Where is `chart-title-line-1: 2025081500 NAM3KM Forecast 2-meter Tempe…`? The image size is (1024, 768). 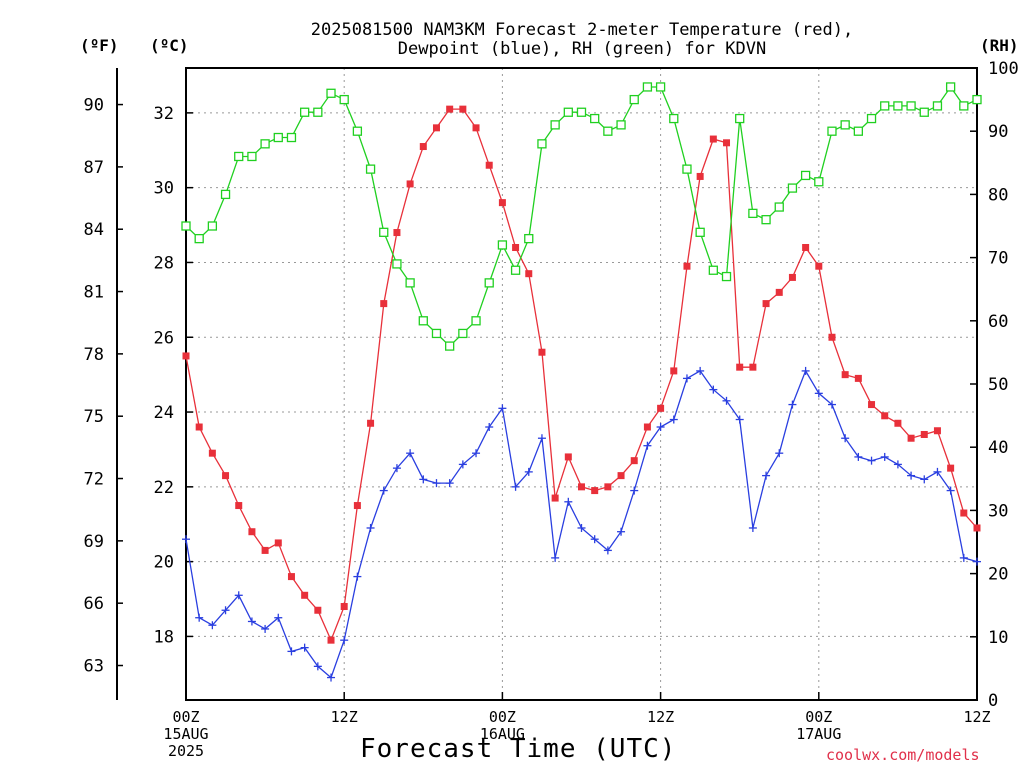 chart-title-line-1: 2025081500 NAM3KM Forecast 2-meter Tempe… is located at coordinates (582, 30).